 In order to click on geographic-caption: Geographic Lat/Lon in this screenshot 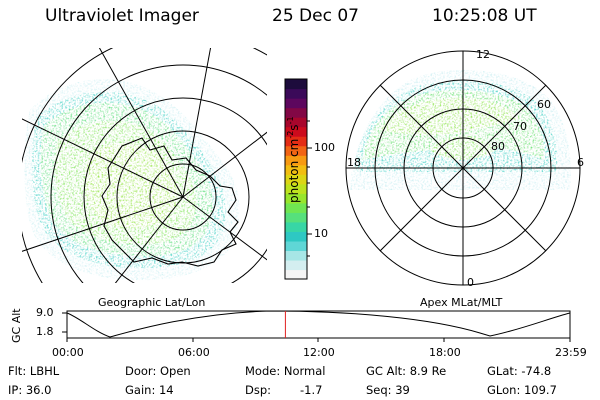, I will do `click(152, 302)`.